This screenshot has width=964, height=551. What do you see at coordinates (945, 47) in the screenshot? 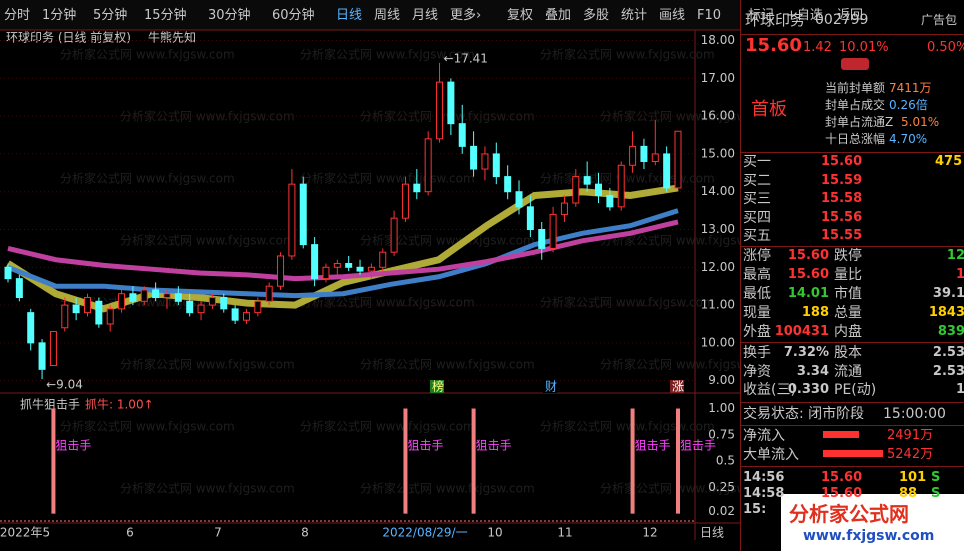
I see `extra: 0.50%` at bounding box center [945, 47].